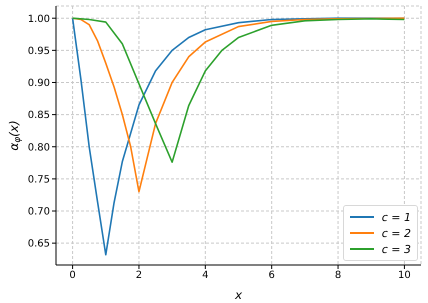 This screenshot has width=428, height=303. I want to click on y-tick-label: 0.70, so click(39, 212).